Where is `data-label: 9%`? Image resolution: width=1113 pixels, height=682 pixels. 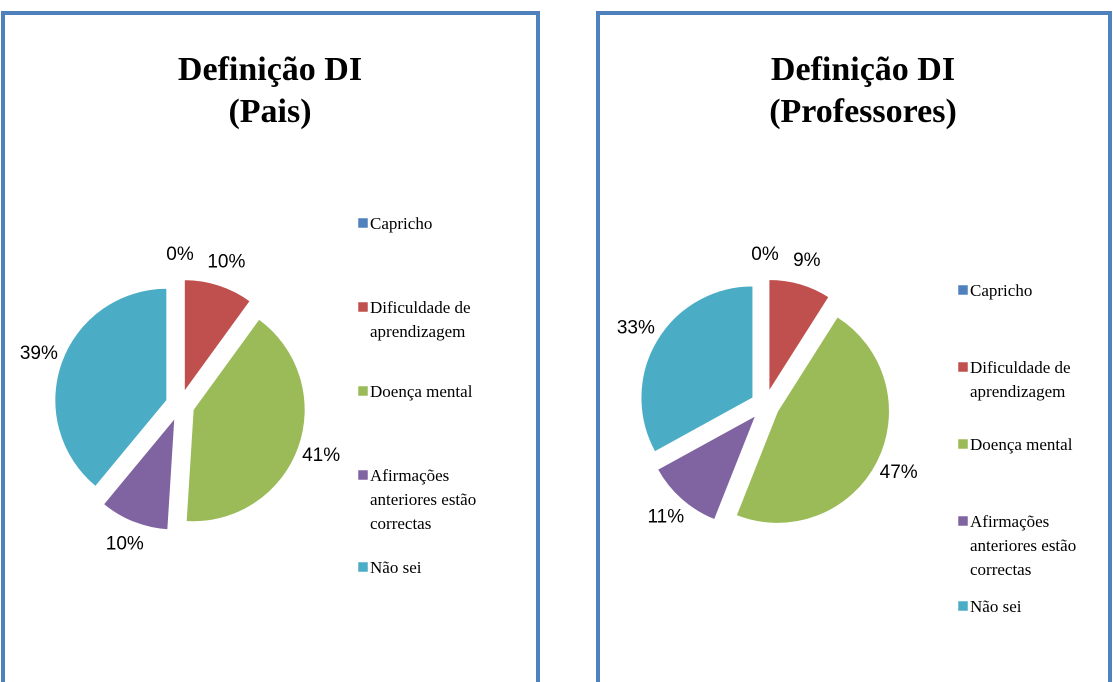 data-label: 9% is located at coordinates (807, 260).